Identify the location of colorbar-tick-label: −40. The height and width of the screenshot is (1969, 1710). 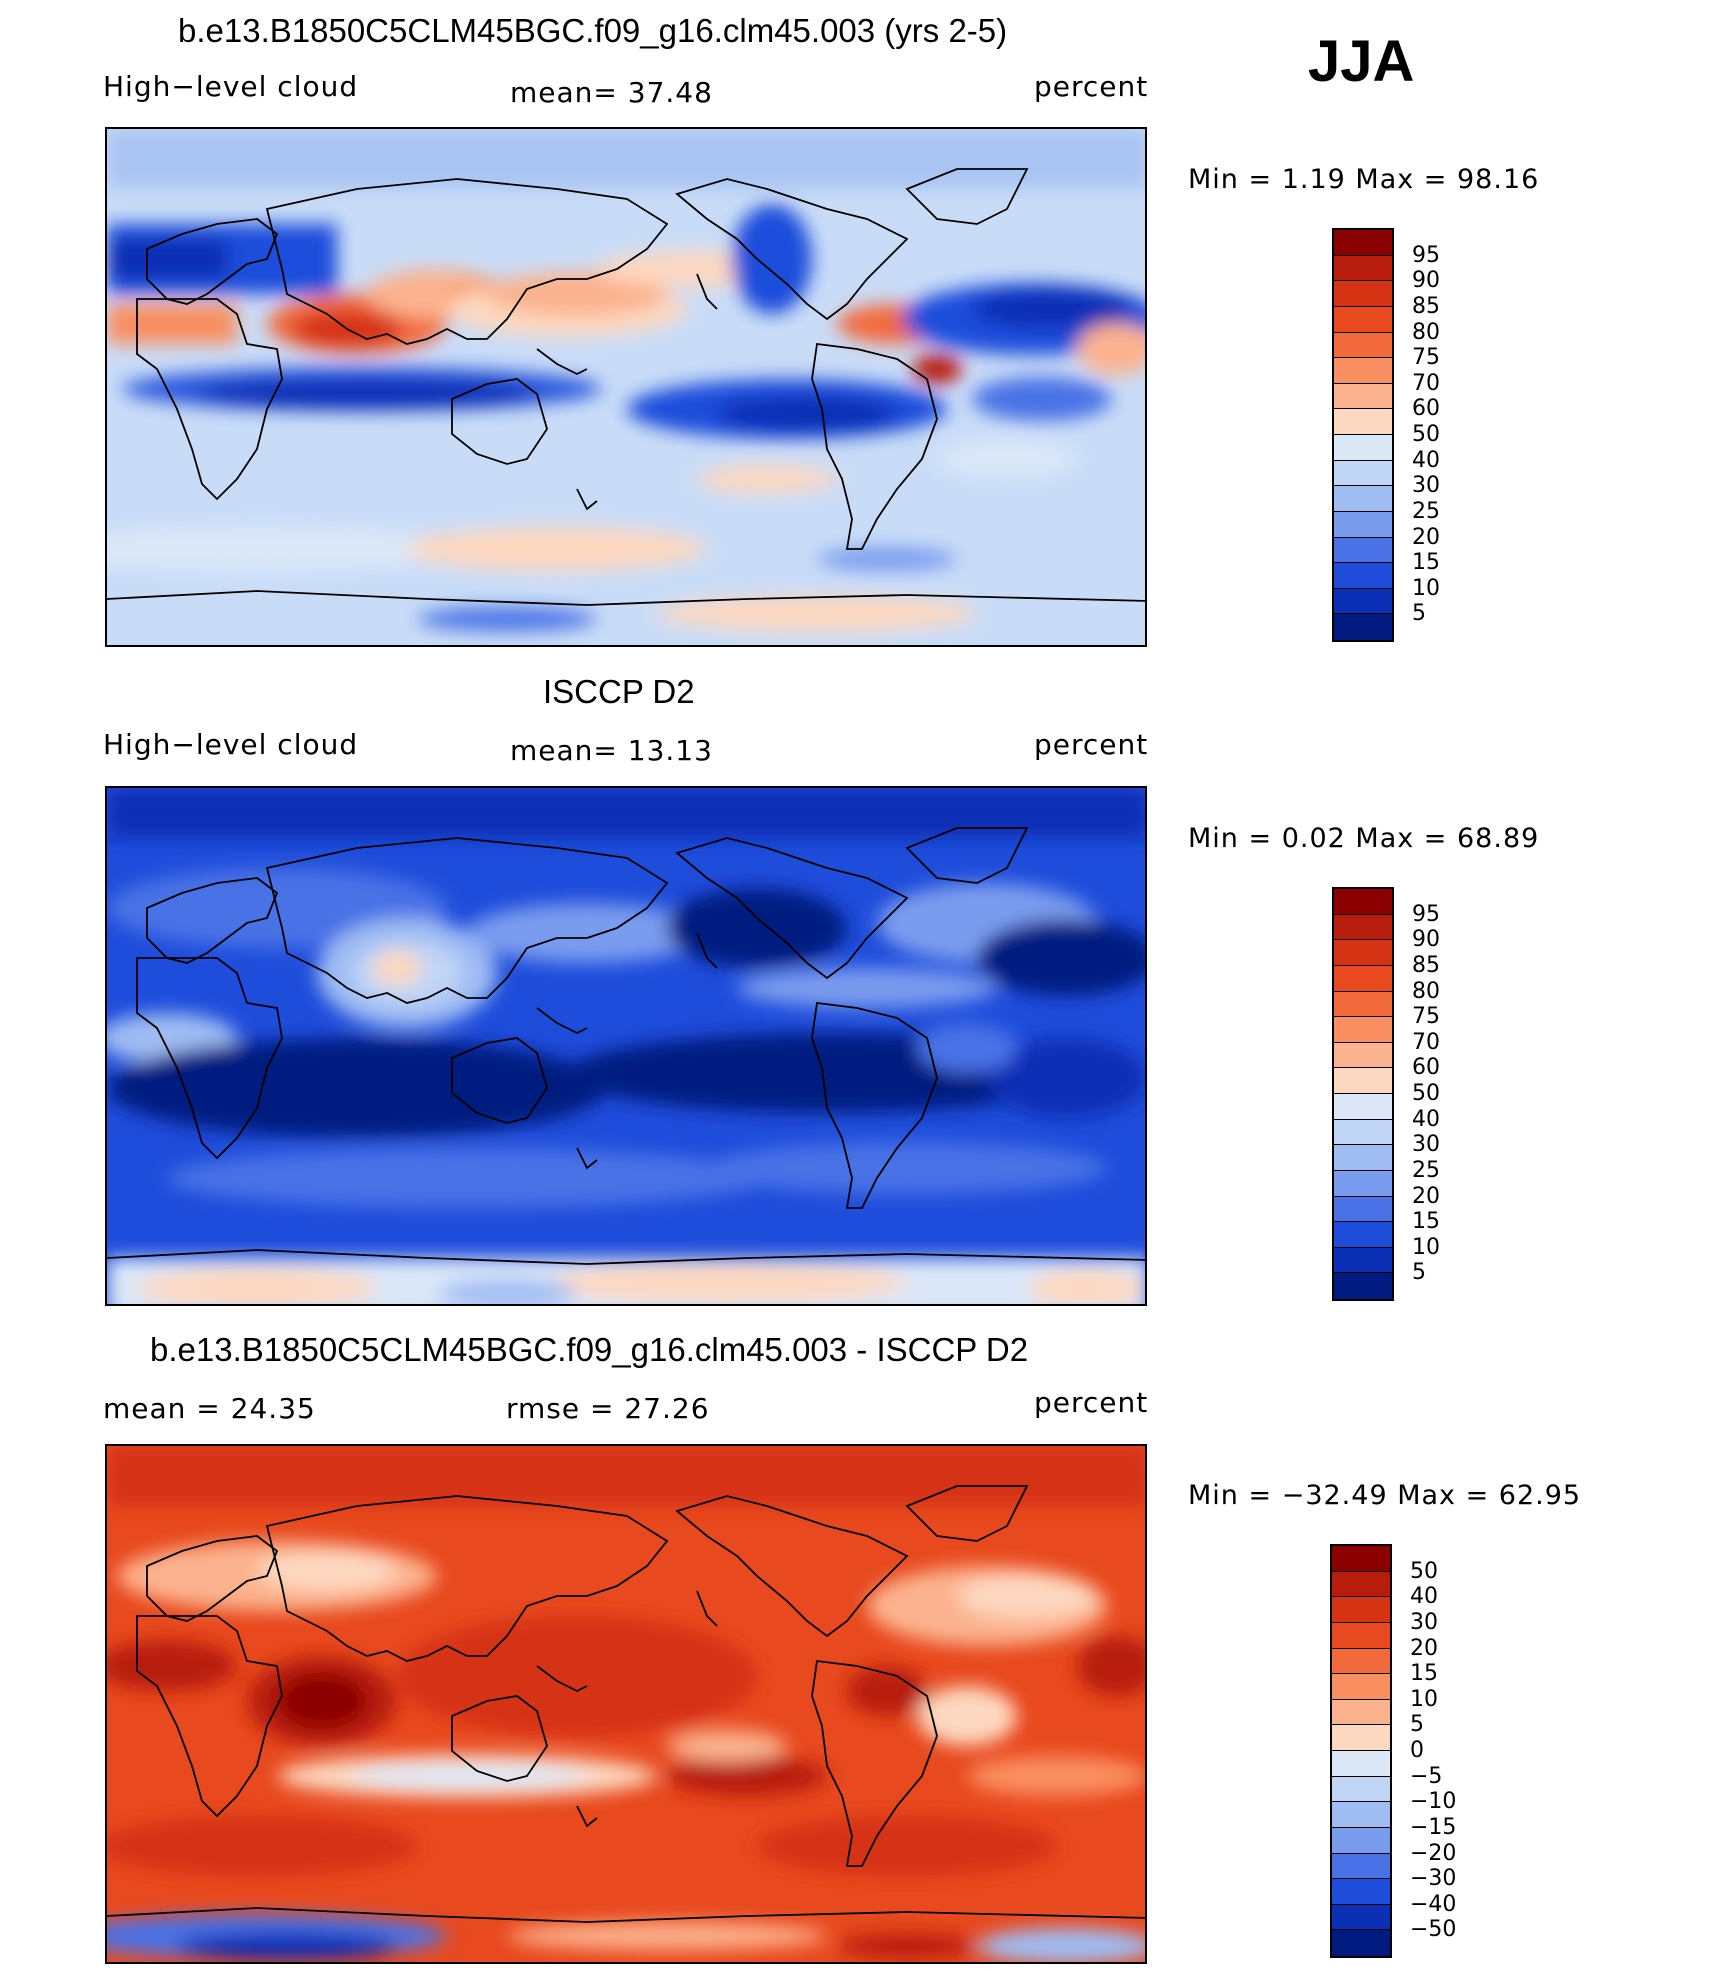
(1433, 1904).